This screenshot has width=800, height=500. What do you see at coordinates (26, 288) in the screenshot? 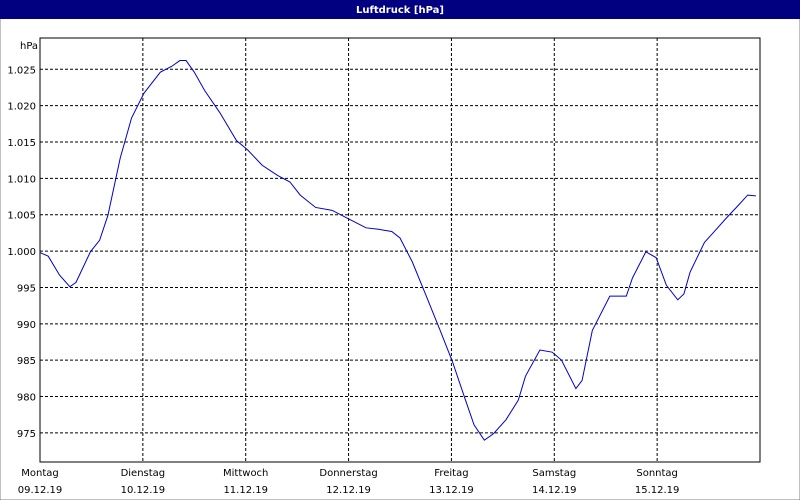
I see `y-tick-label: 995` at bounding box center [26, 288].